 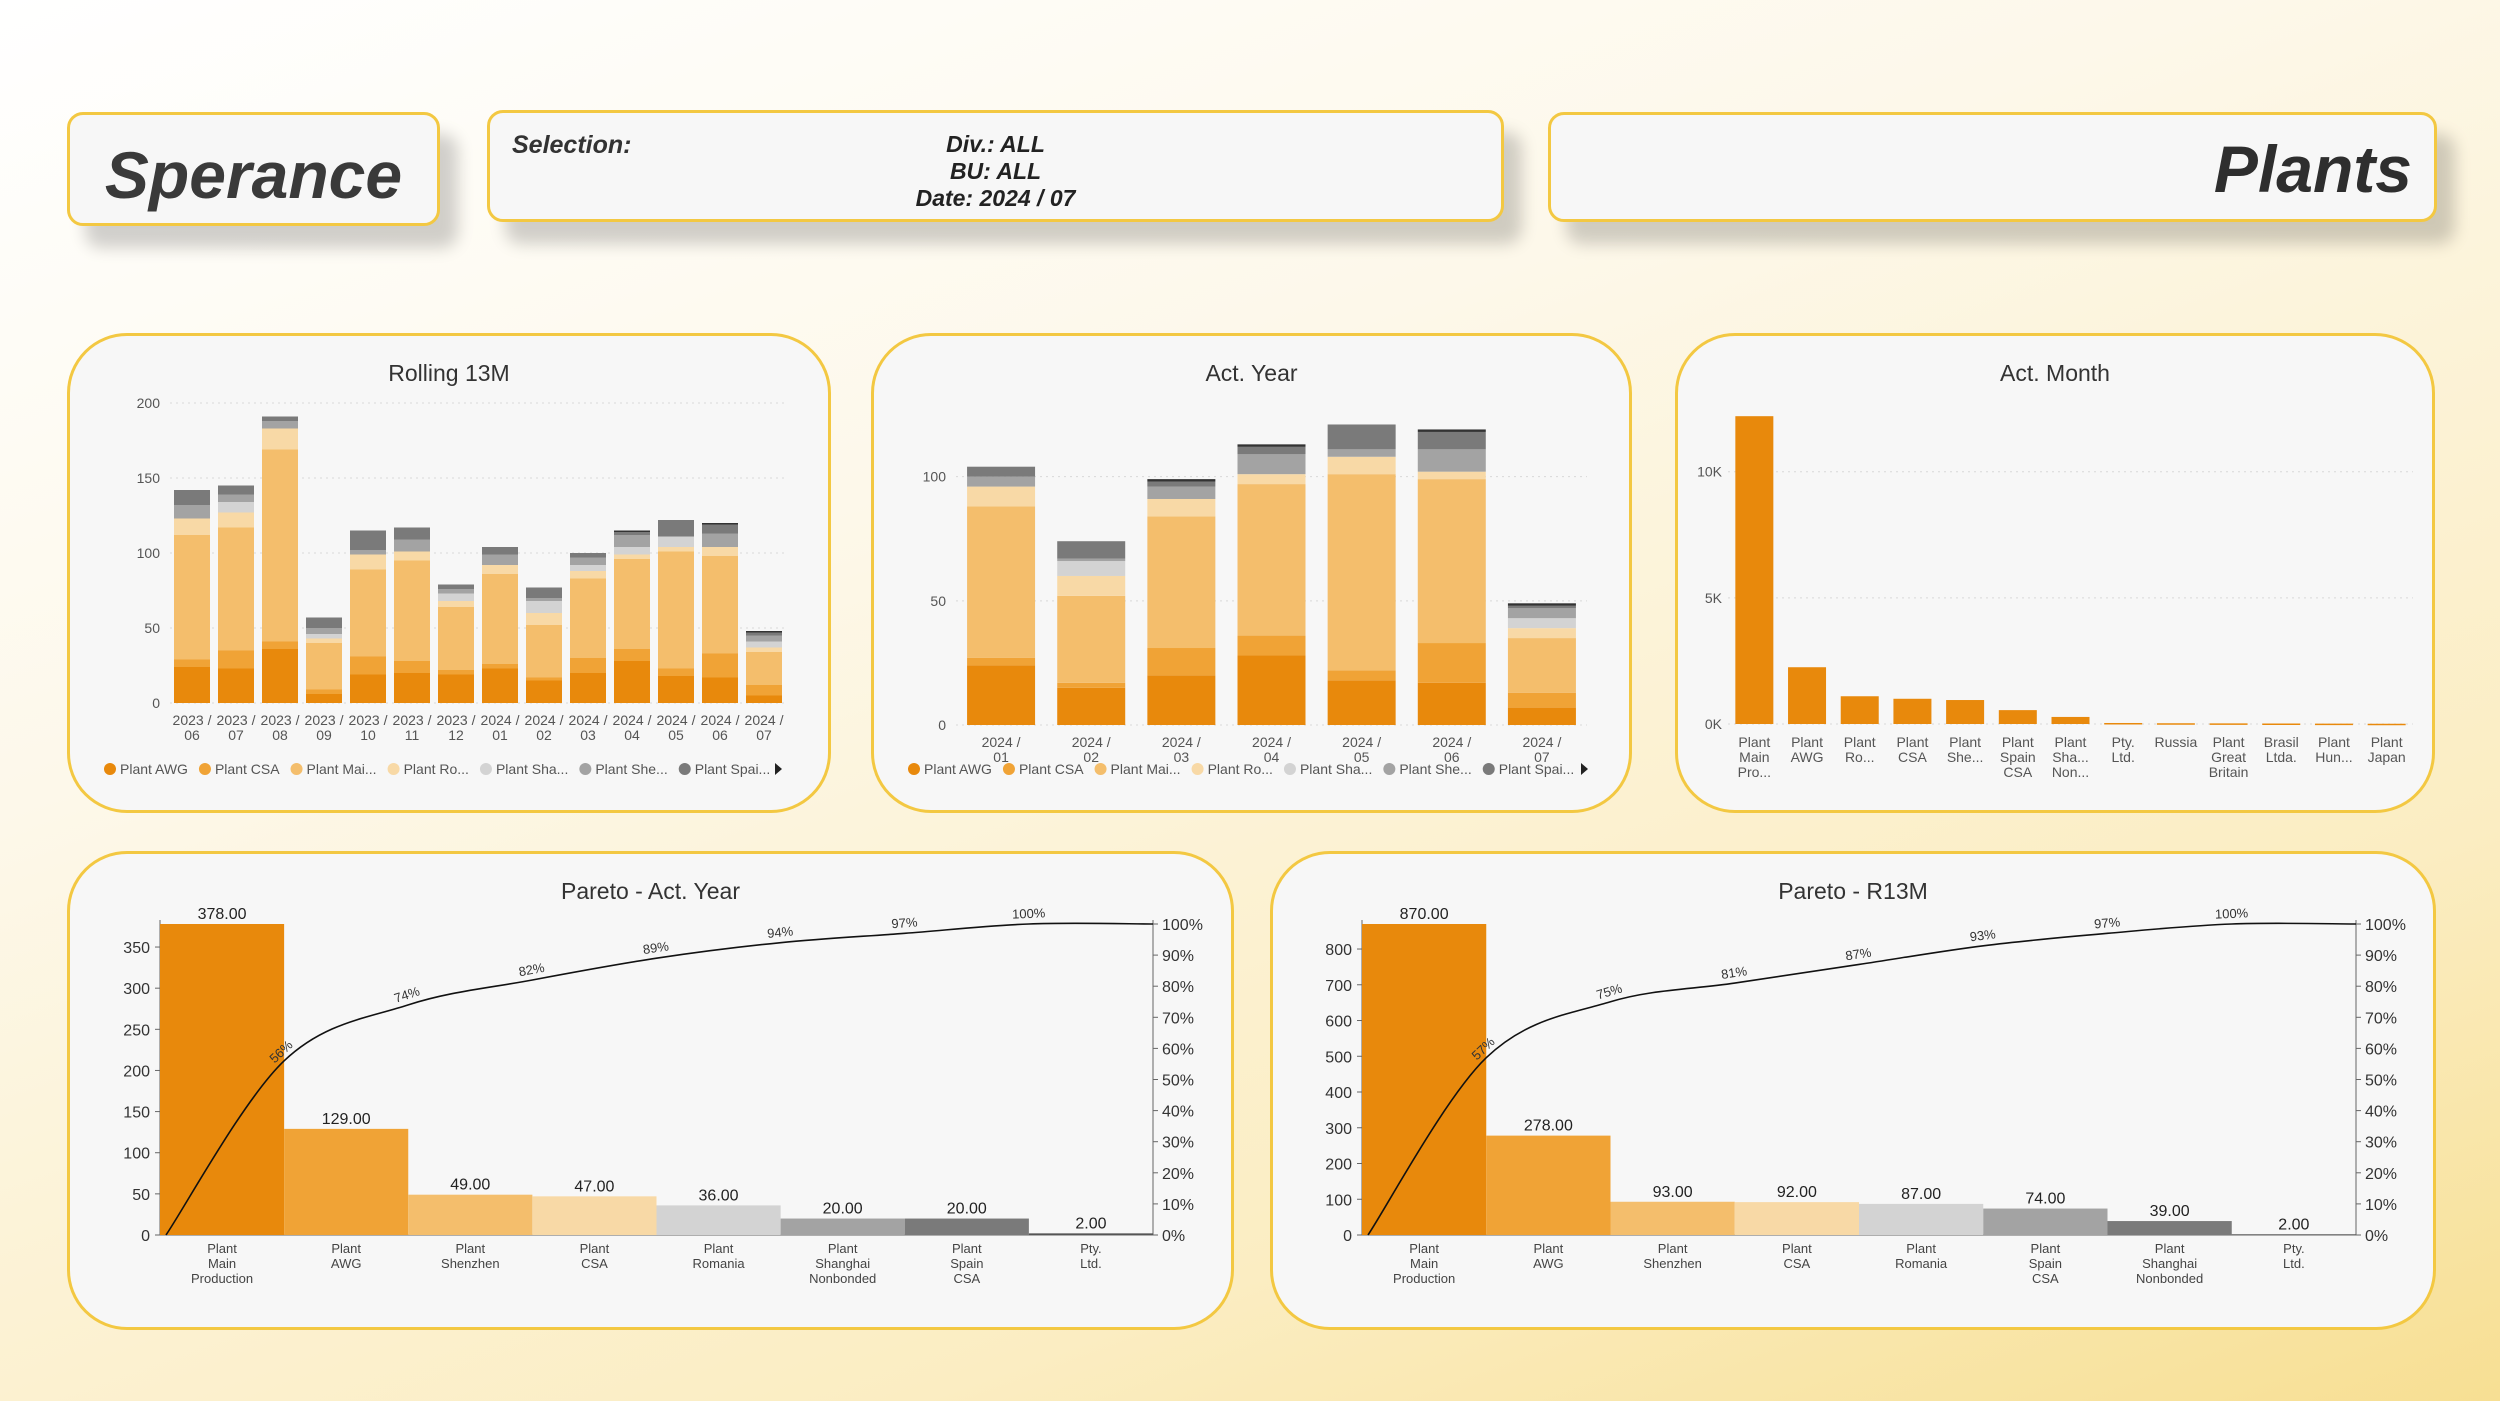 What do you see at coordinates (456, 727) in the screenshot?
I see `x-tick-label: 2023 /12` at bounding box center [456, 727].